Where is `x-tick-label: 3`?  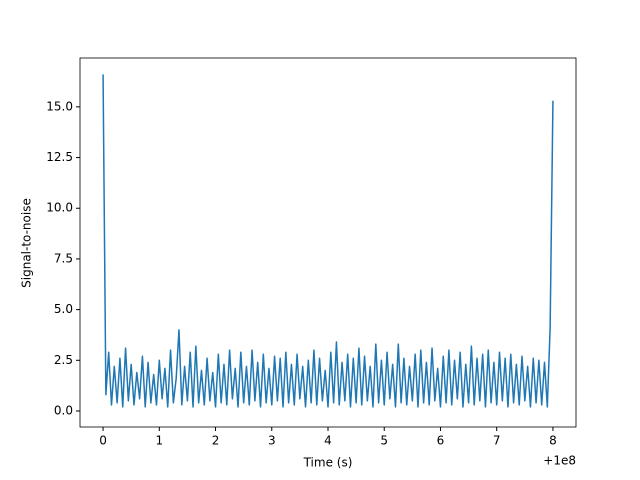
x-tick-label: 3 is located at coordinates (272, 441).